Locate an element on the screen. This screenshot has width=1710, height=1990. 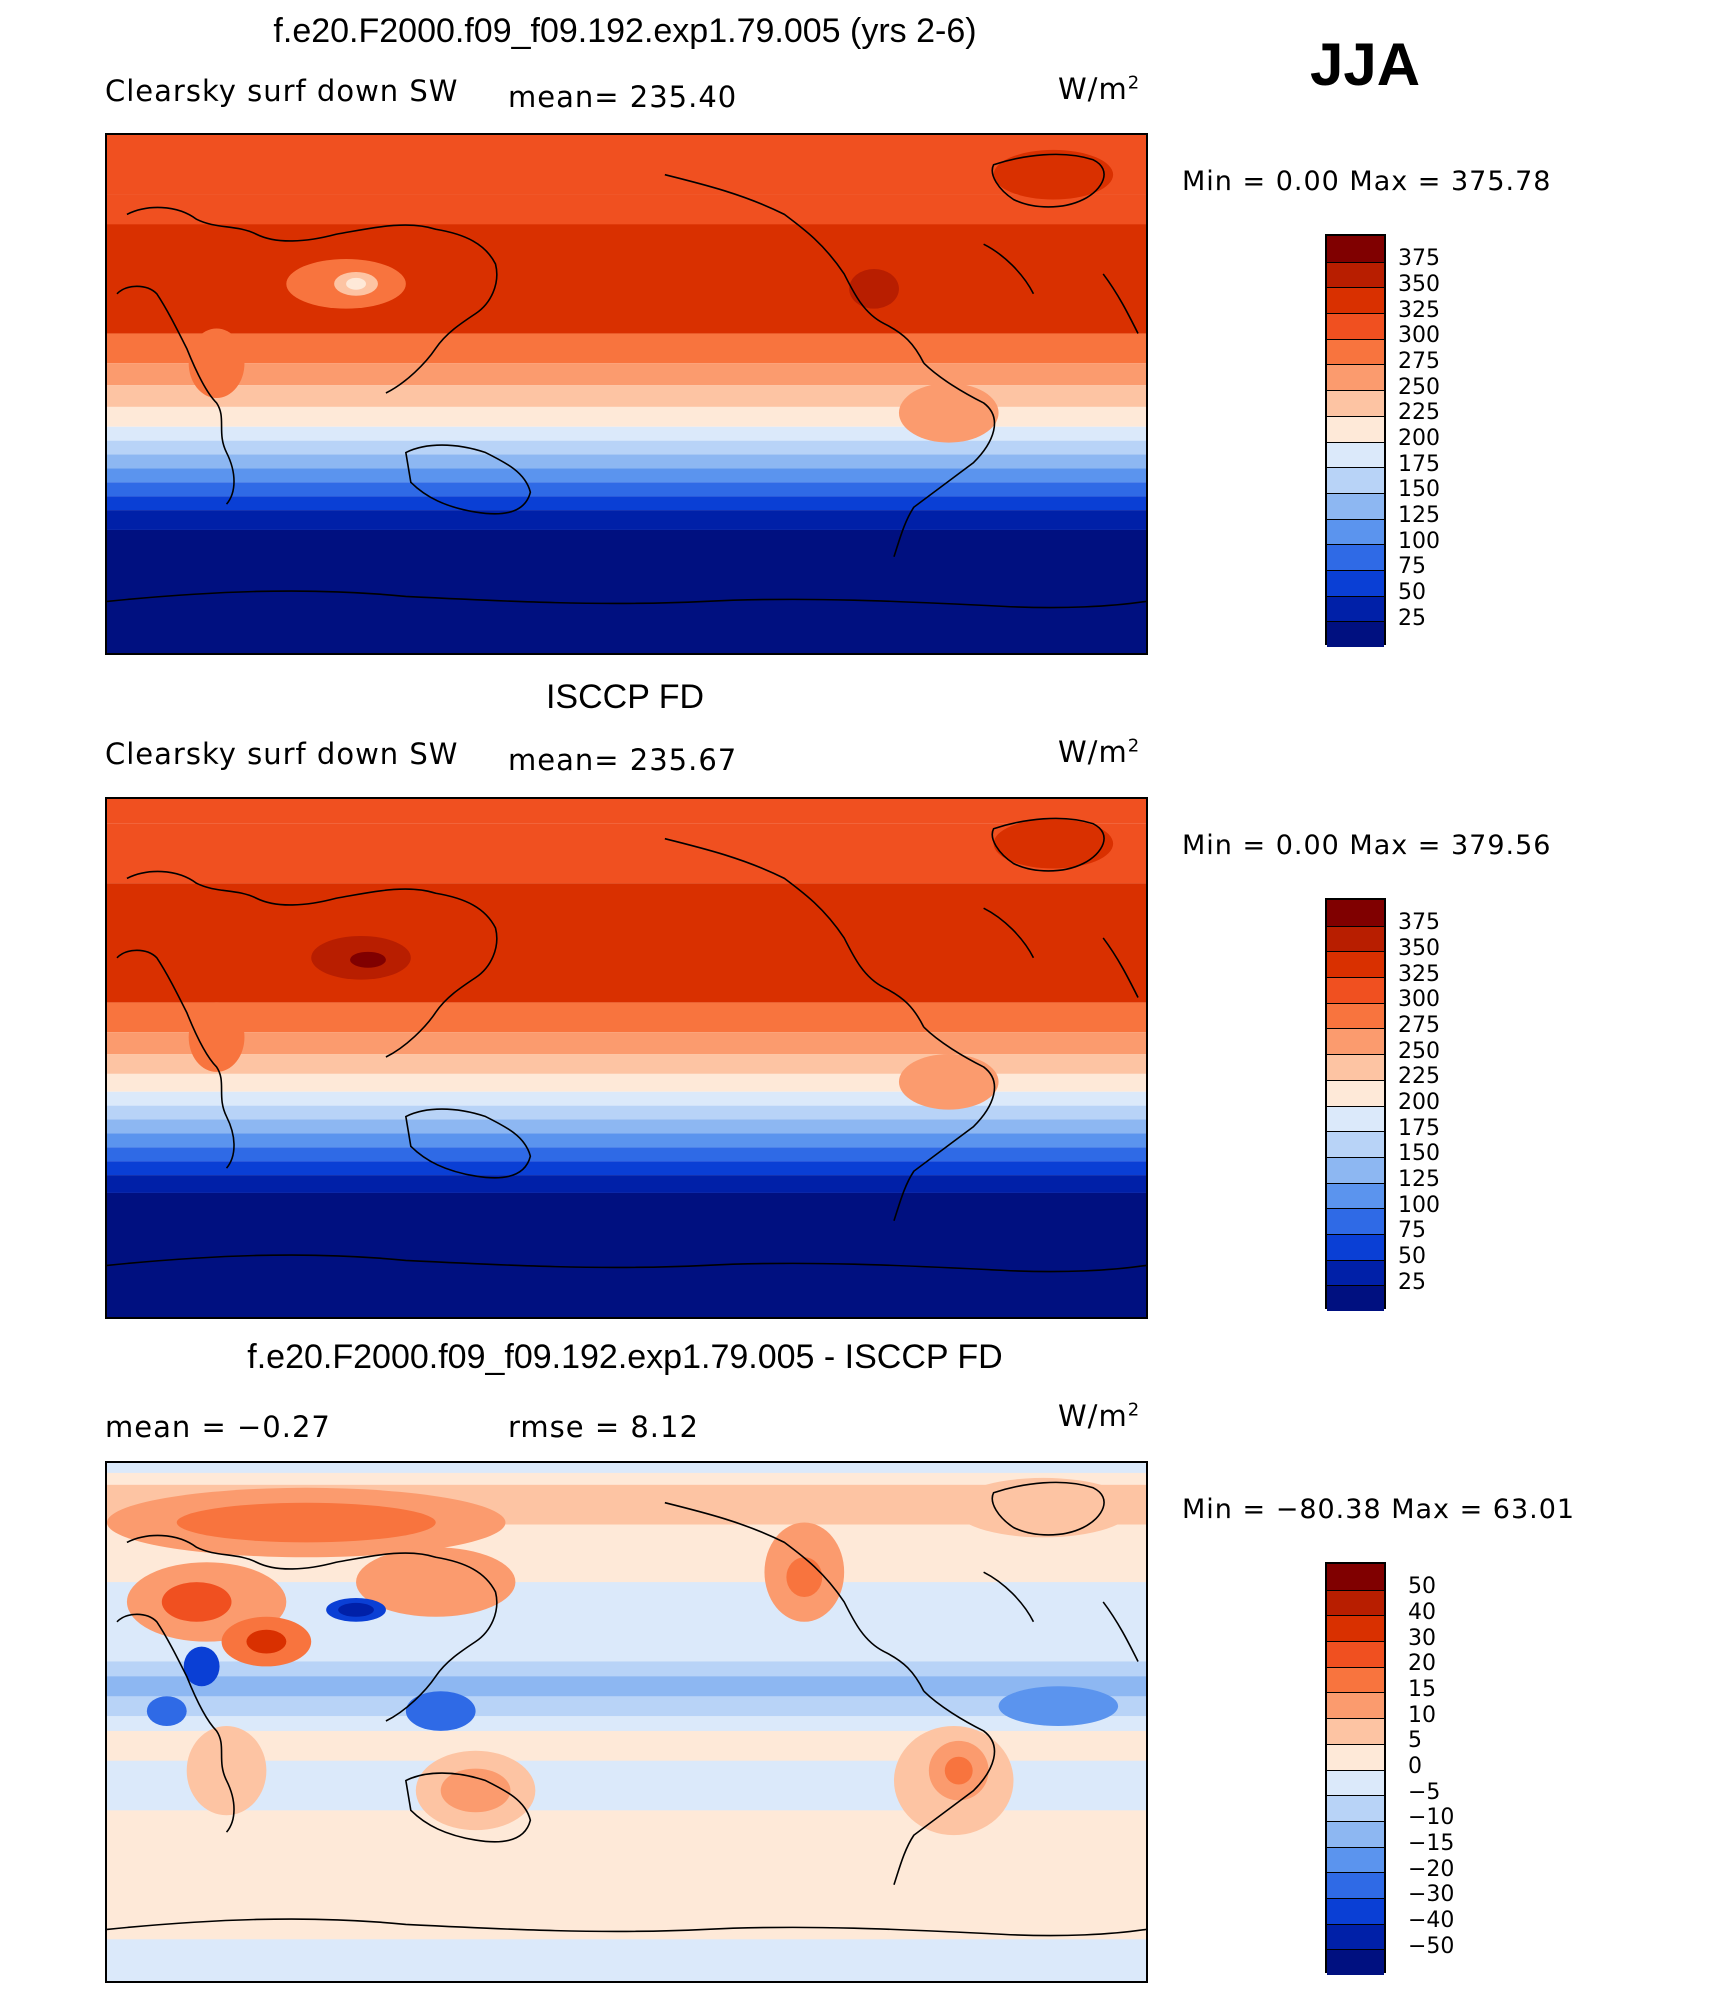
colorbar-tick-label: −15 is located at coordinates (1431, 1843).